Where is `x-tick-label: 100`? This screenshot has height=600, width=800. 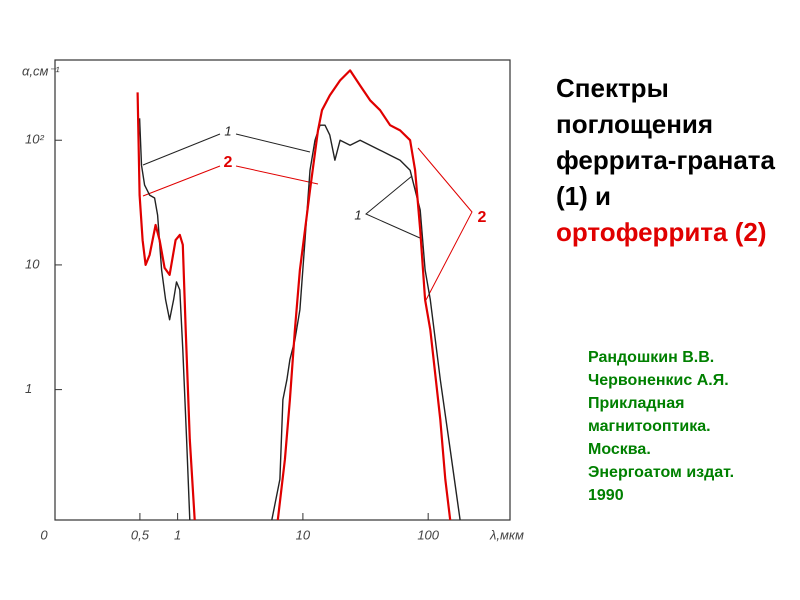 x-tick-label: 100 is located at coordinates (428, 534).